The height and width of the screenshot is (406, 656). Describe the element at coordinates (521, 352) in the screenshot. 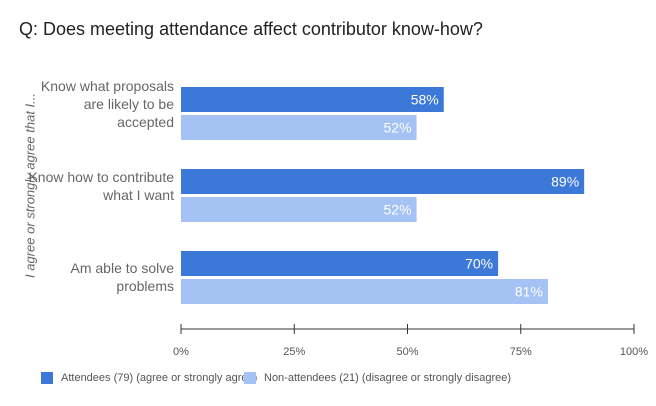

I see `x-tick-label: 75%` at that location.